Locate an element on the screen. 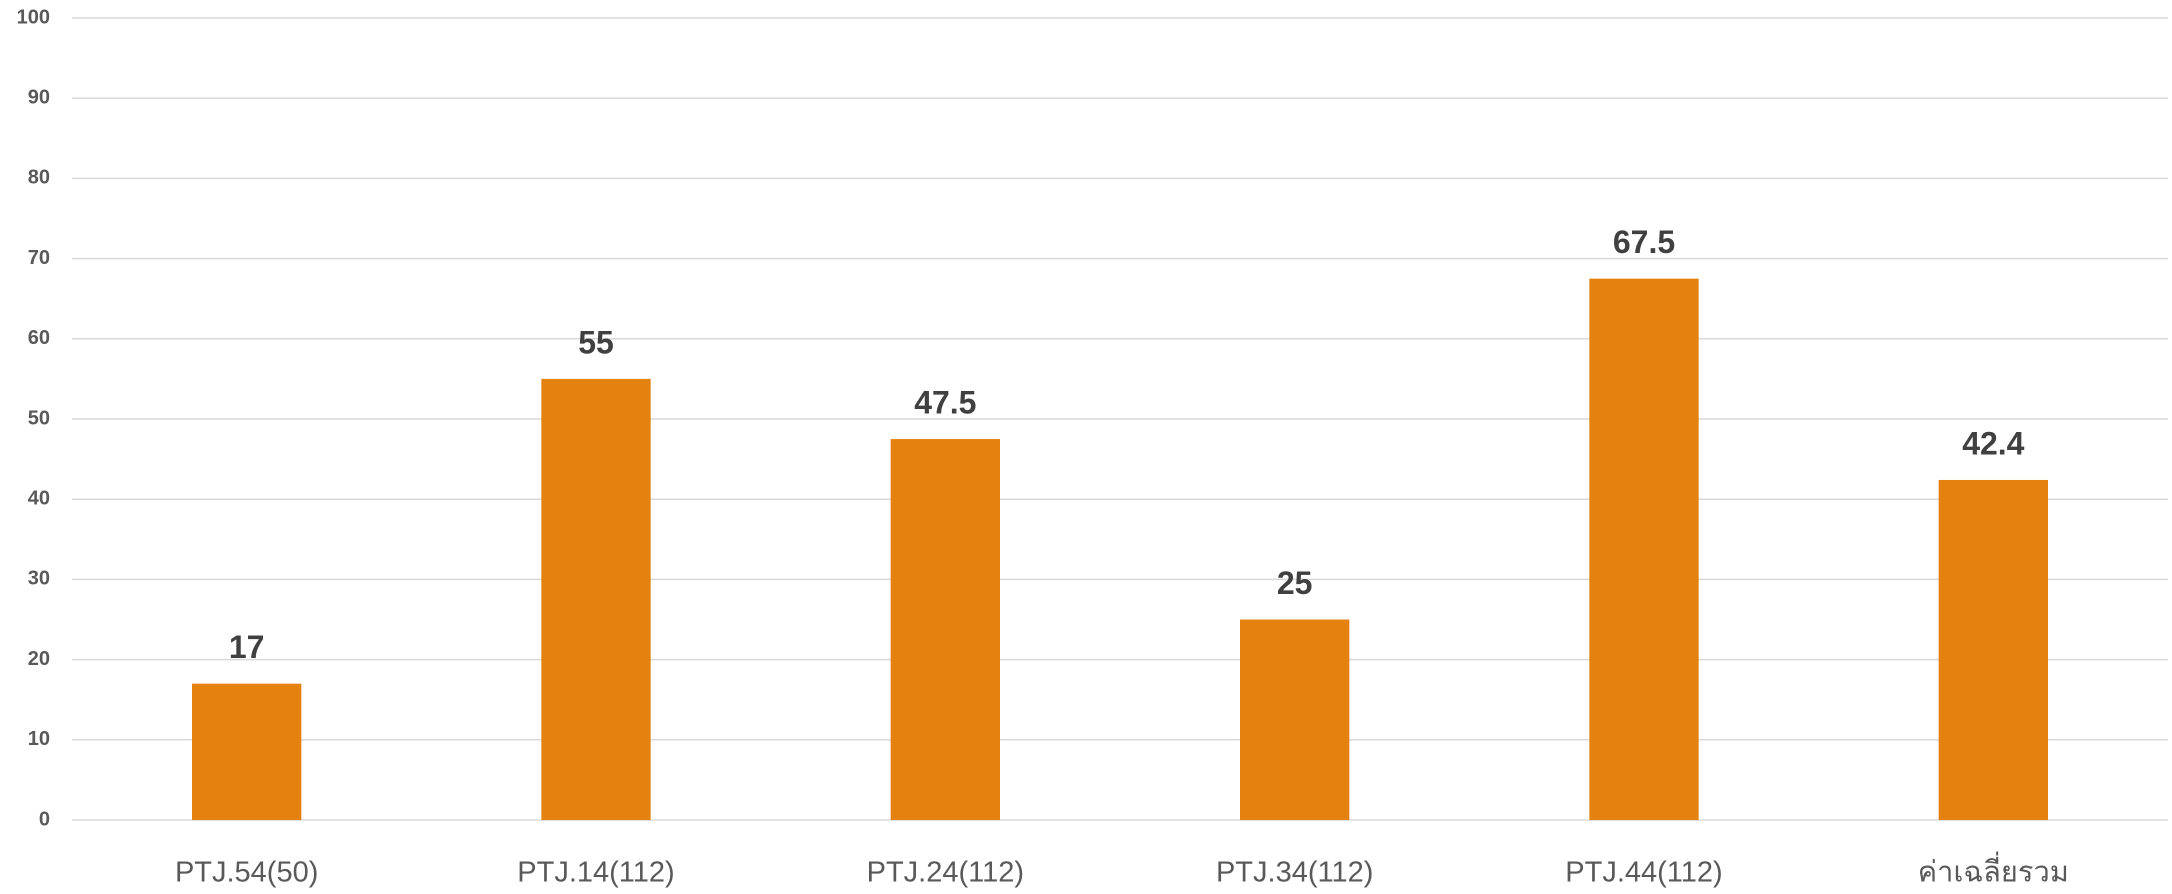 The height and width of the screenshot is (894, 2172). y-tick-label: 20 is located at coordinates (39, 659).